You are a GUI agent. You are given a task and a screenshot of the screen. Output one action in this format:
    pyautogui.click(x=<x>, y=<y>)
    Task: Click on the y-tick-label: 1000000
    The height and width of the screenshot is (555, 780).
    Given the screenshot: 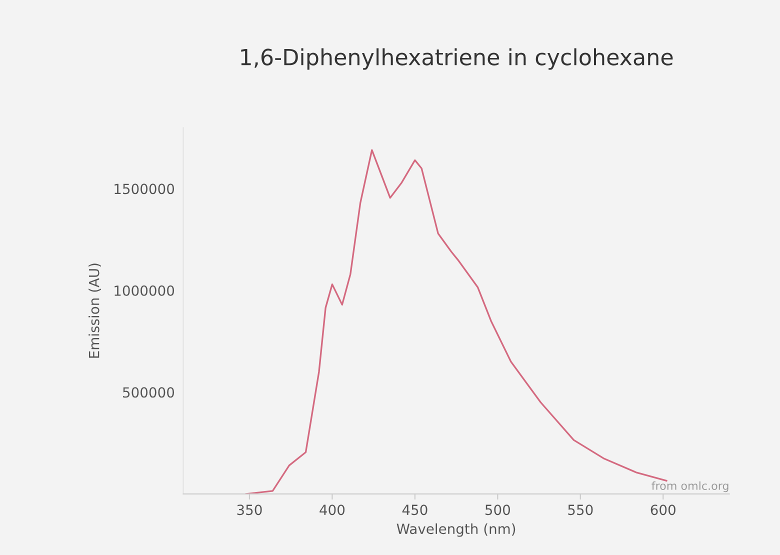 What is the action you would take?
    pyautogui.click(x=144, y=290)
    